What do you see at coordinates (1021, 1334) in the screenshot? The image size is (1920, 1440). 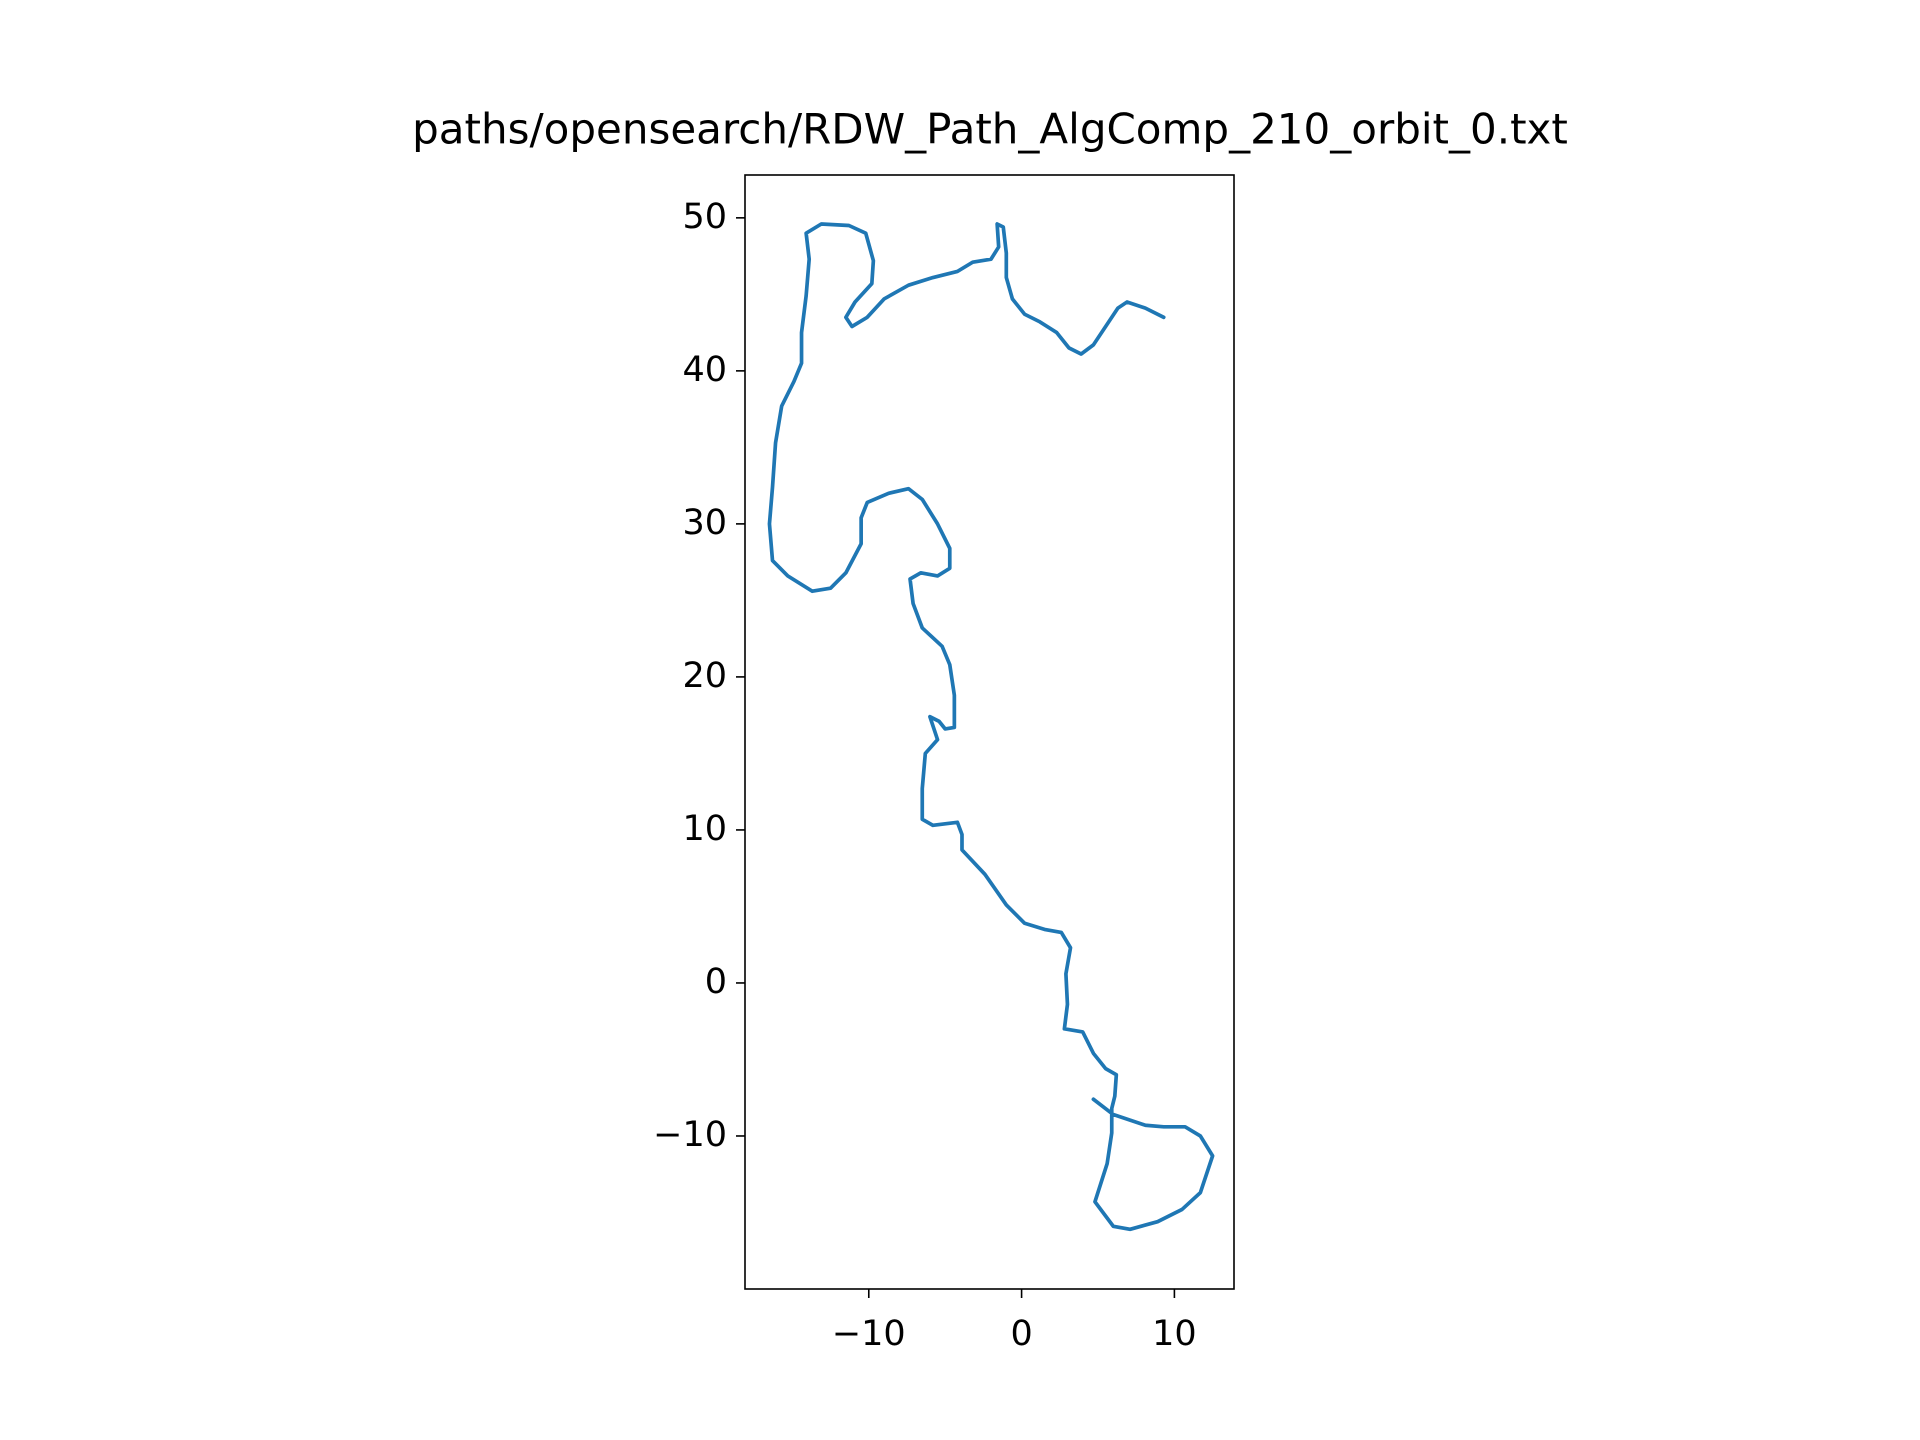 I see `x-tick-label: 0` at bounding box center [1021, 1334].